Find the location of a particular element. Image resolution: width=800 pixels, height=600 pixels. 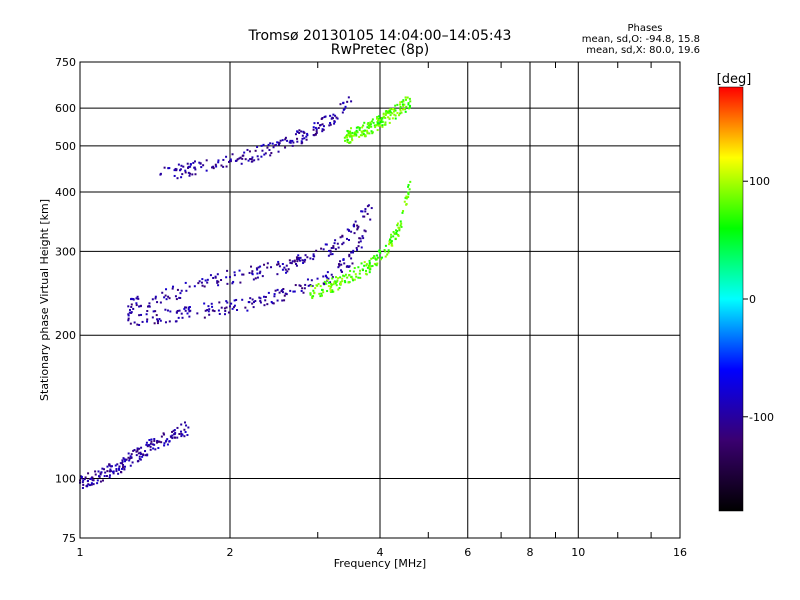

y-tick-label: 100 is located at coordinates (65, 479).